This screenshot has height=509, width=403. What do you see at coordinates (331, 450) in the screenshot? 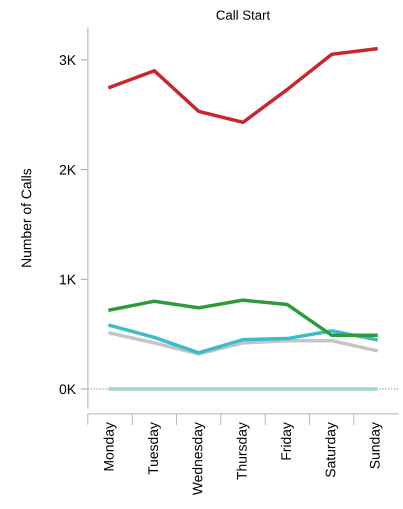
I see `x-tick-label: Saturday` at bounding box center [331, 450].